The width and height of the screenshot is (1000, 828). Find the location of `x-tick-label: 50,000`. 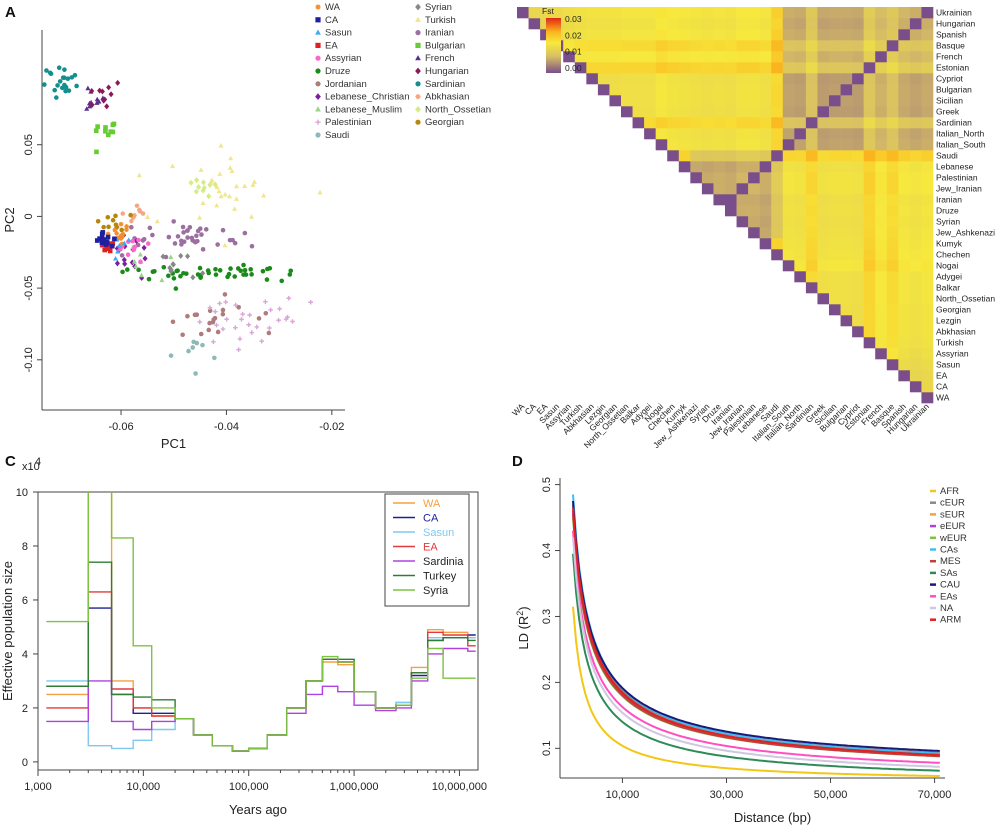

x-tick-label: 50,000 is located at coordinates (831, 795).